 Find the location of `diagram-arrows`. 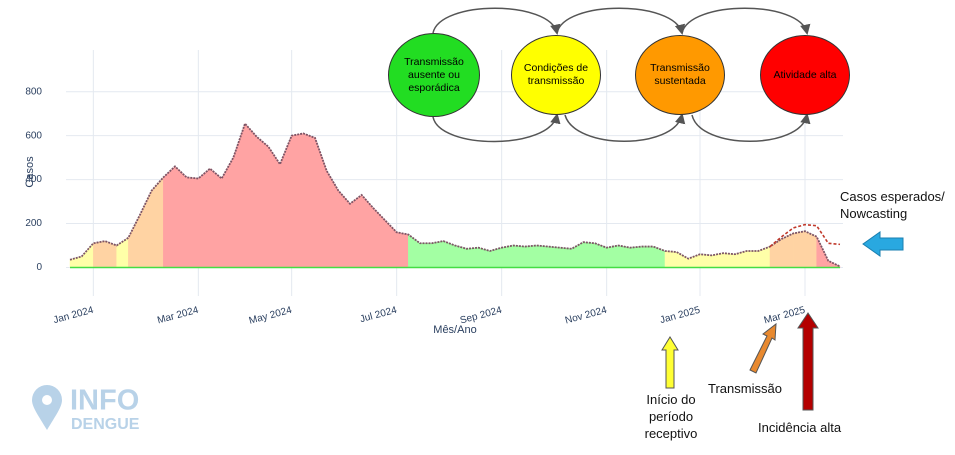

diagram-arrows is located at coordinates (621, 75).